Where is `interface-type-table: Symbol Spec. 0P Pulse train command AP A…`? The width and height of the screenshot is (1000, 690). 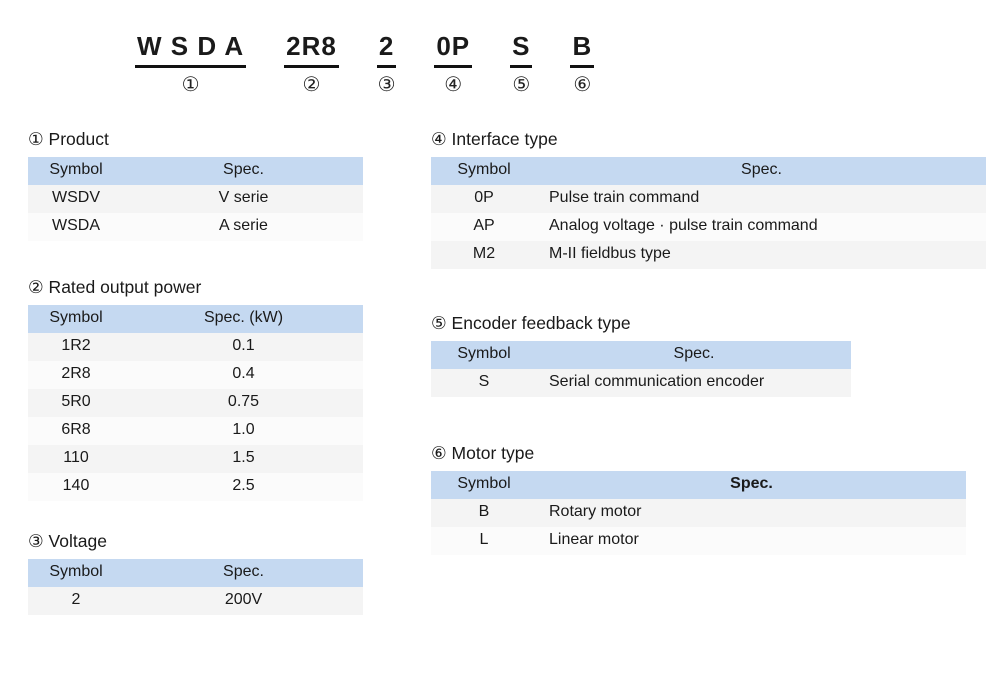 interface-type-table: Symbol Spec. 0P Pulse train command AP A… is located at coordinates (708, 212).